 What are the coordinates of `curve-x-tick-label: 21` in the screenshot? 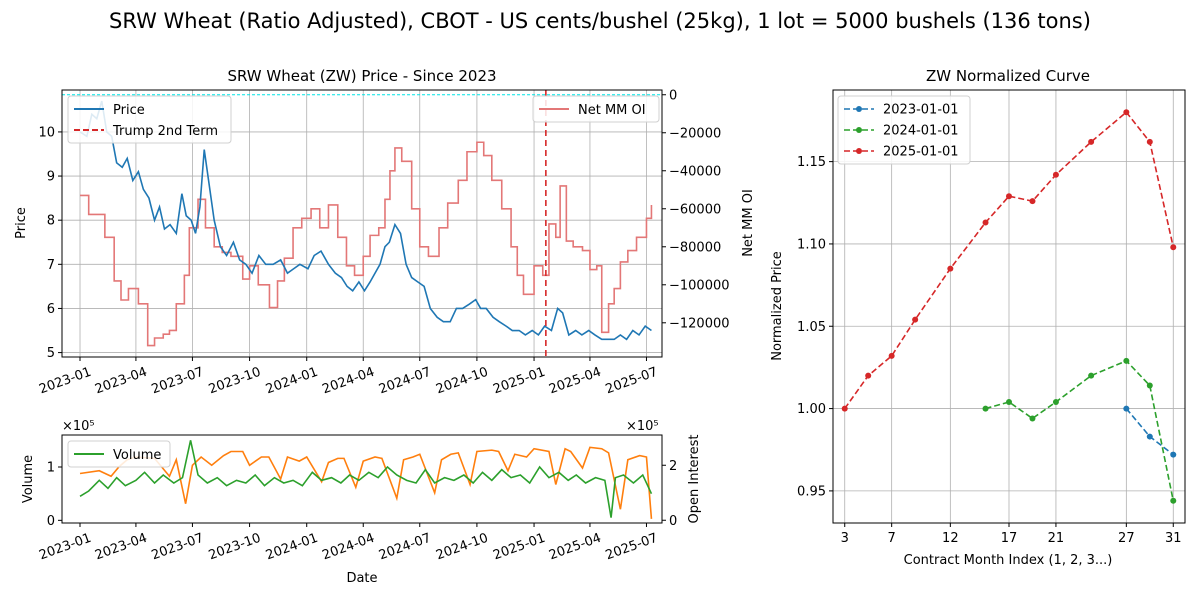 It's located at (1056, 538).